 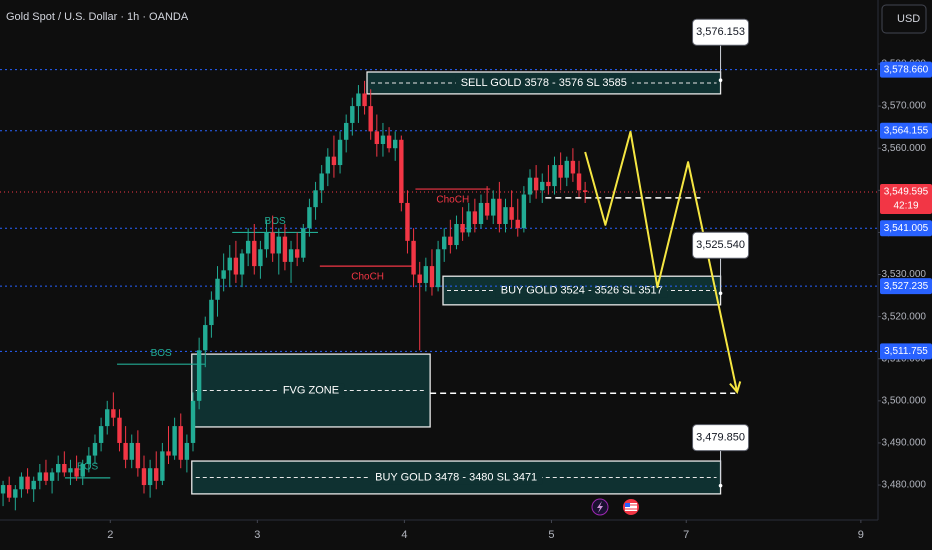 I want to click on structure-label: BOS, so click(x=87, y=467).